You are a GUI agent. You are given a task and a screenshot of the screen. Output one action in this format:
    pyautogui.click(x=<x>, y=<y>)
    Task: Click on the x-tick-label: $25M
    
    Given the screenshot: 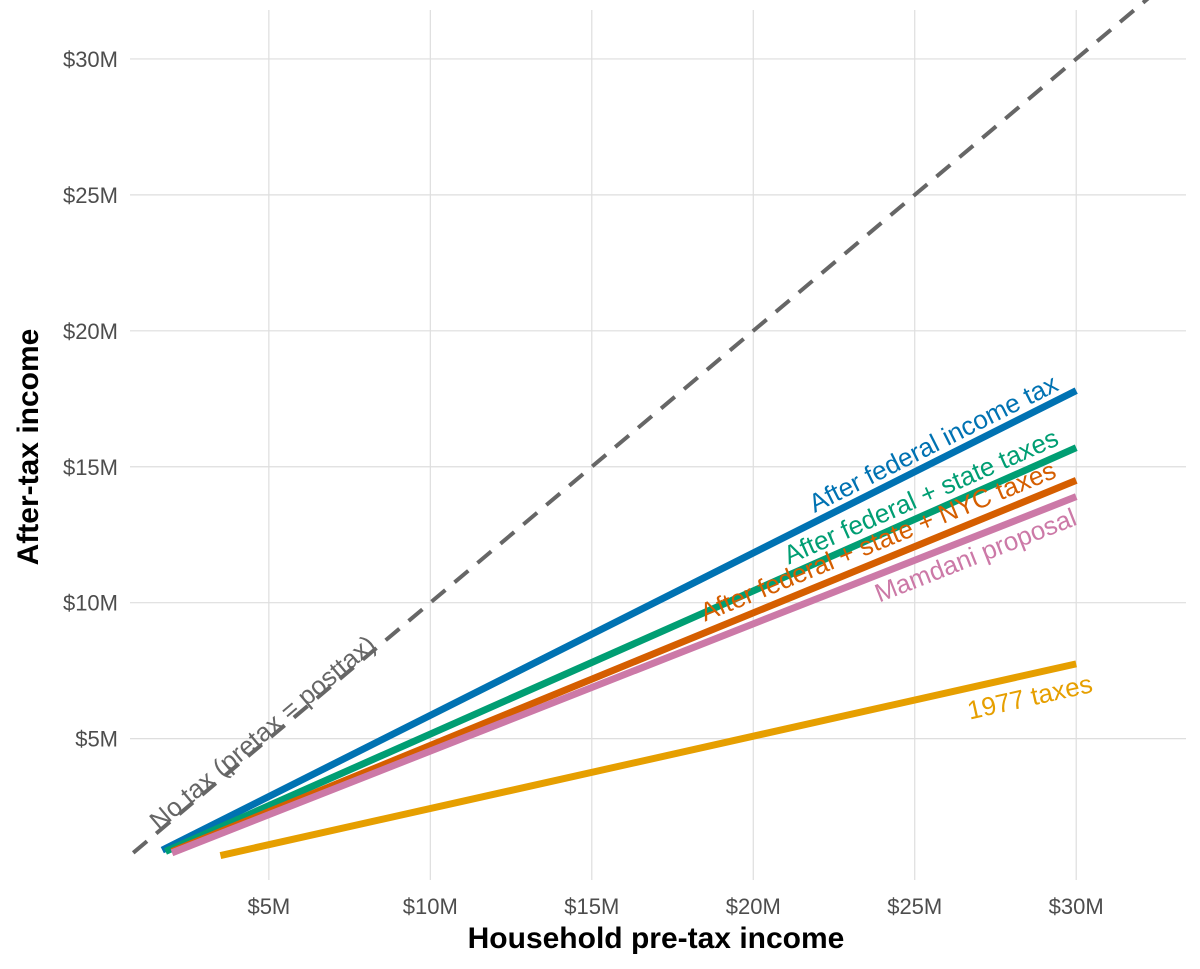 What is the action you would take?
    pyautogui.click(x=914, y=906)
    